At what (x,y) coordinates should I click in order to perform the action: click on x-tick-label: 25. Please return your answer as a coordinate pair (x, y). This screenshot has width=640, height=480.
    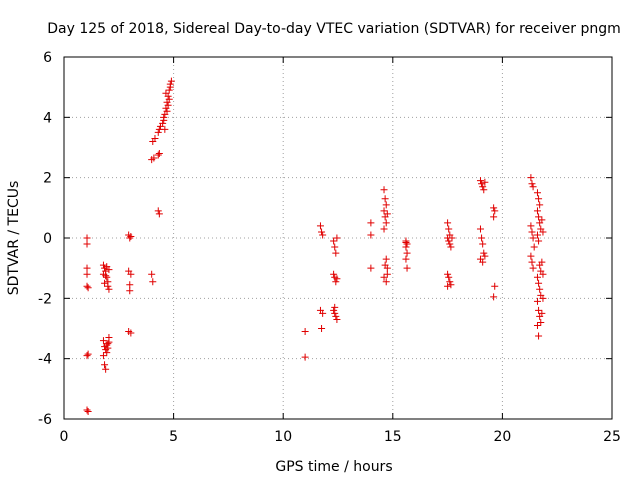
    Looking at the image, I should click on (612, 437).